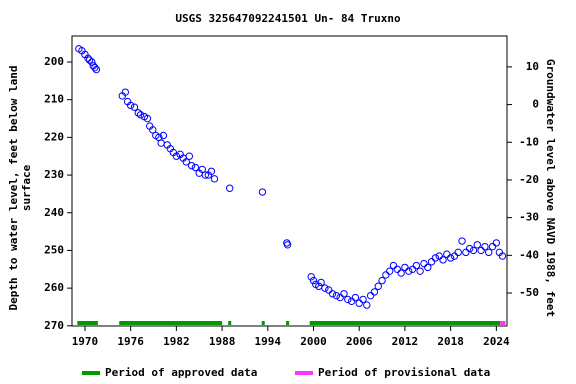  What do you see at coordinates (176, 341) in the screenshot?
I see `x-tick-label: 1982` at bounding box center [176, 341].